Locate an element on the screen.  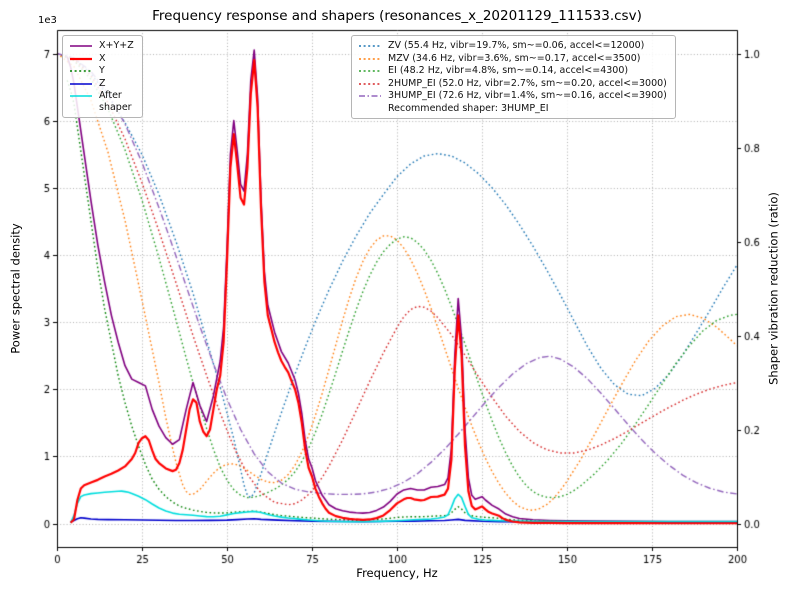
y-left-axis-label: Power spectral density is located at coordinates (15, 288).